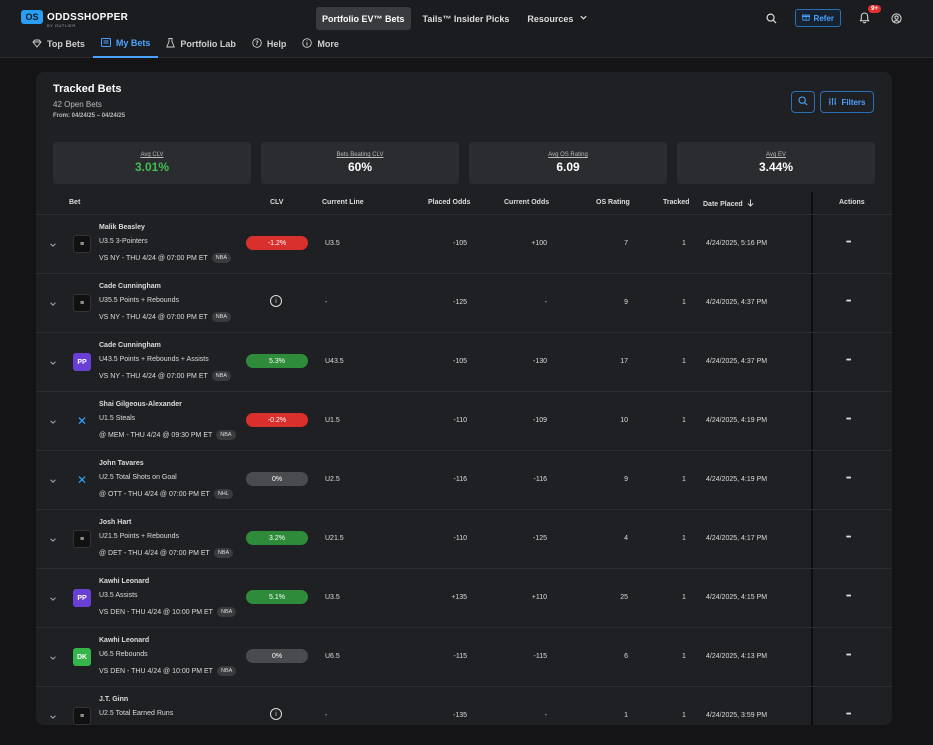  What do you see at coordinates (459, 715) in the screenshot?
I see `placed-odds: -135` at bounding box center [459, 715].